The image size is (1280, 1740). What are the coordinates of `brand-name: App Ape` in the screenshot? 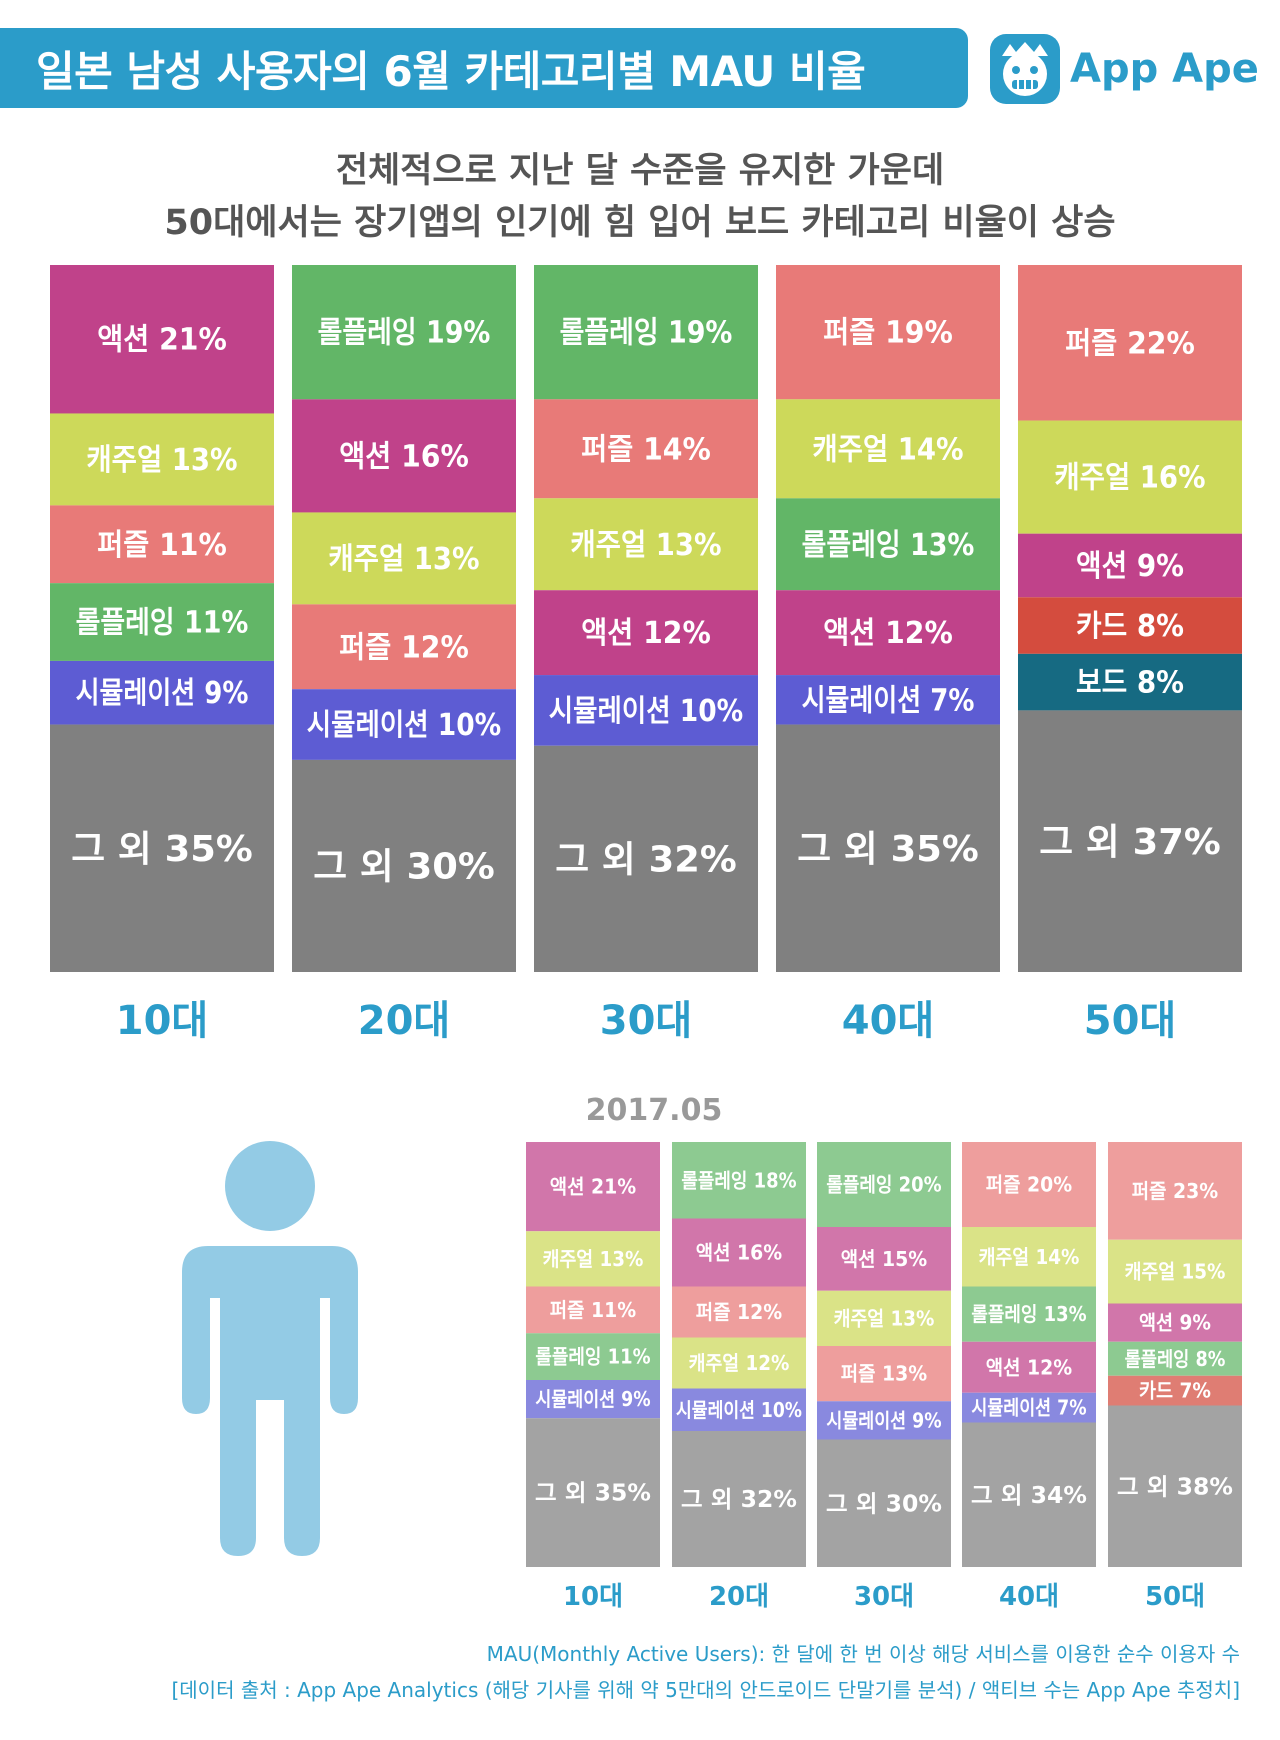 It's located at (1164, 69).